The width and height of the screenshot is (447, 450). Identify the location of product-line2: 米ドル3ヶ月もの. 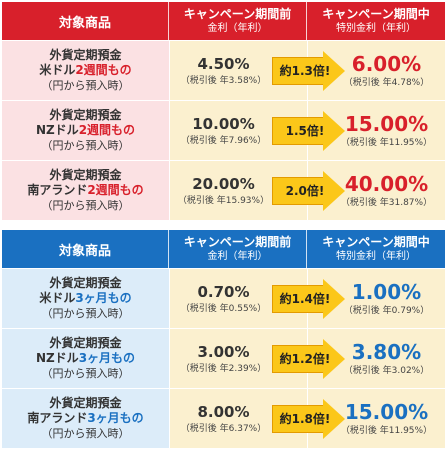
(85, 298).